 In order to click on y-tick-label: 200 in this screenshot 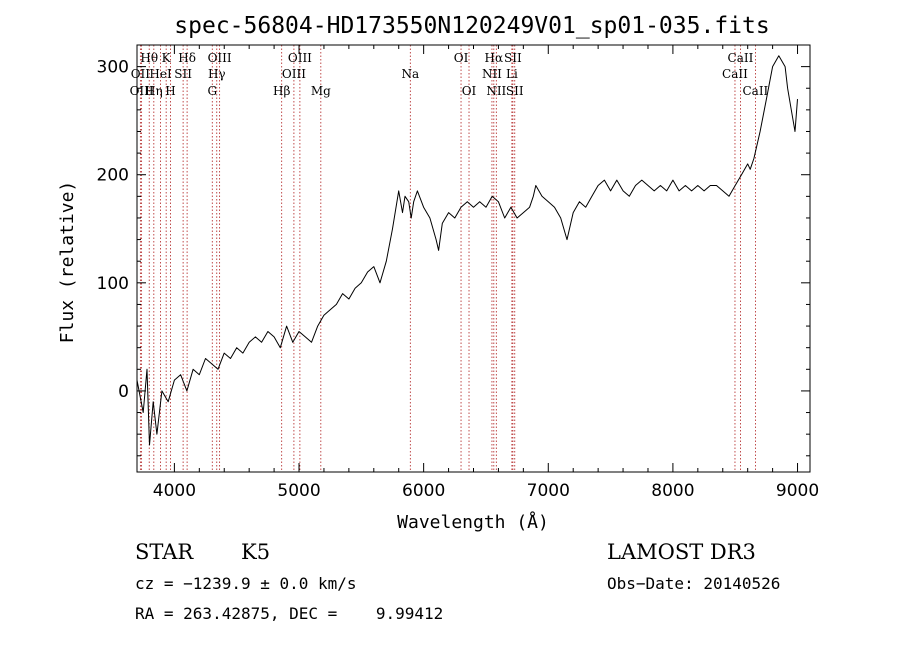, I will do `click(113, 176)`.